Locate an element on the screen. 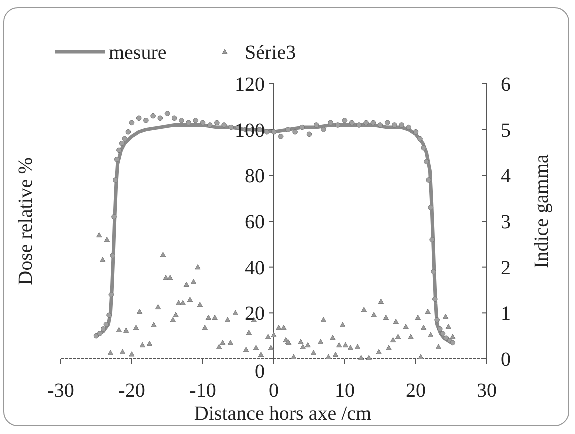  x-tick-label: -30 is located at coordinates (61, 391).